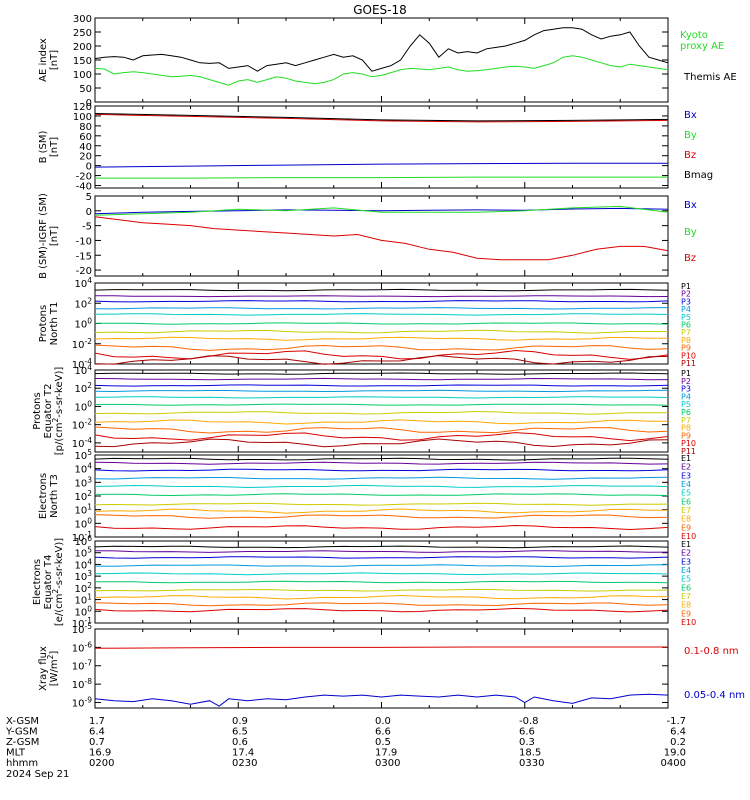  What do you see at coordinates (381, 323) in the screenshot?
I see `channel-line-p6` at bounding box center [381, 323].